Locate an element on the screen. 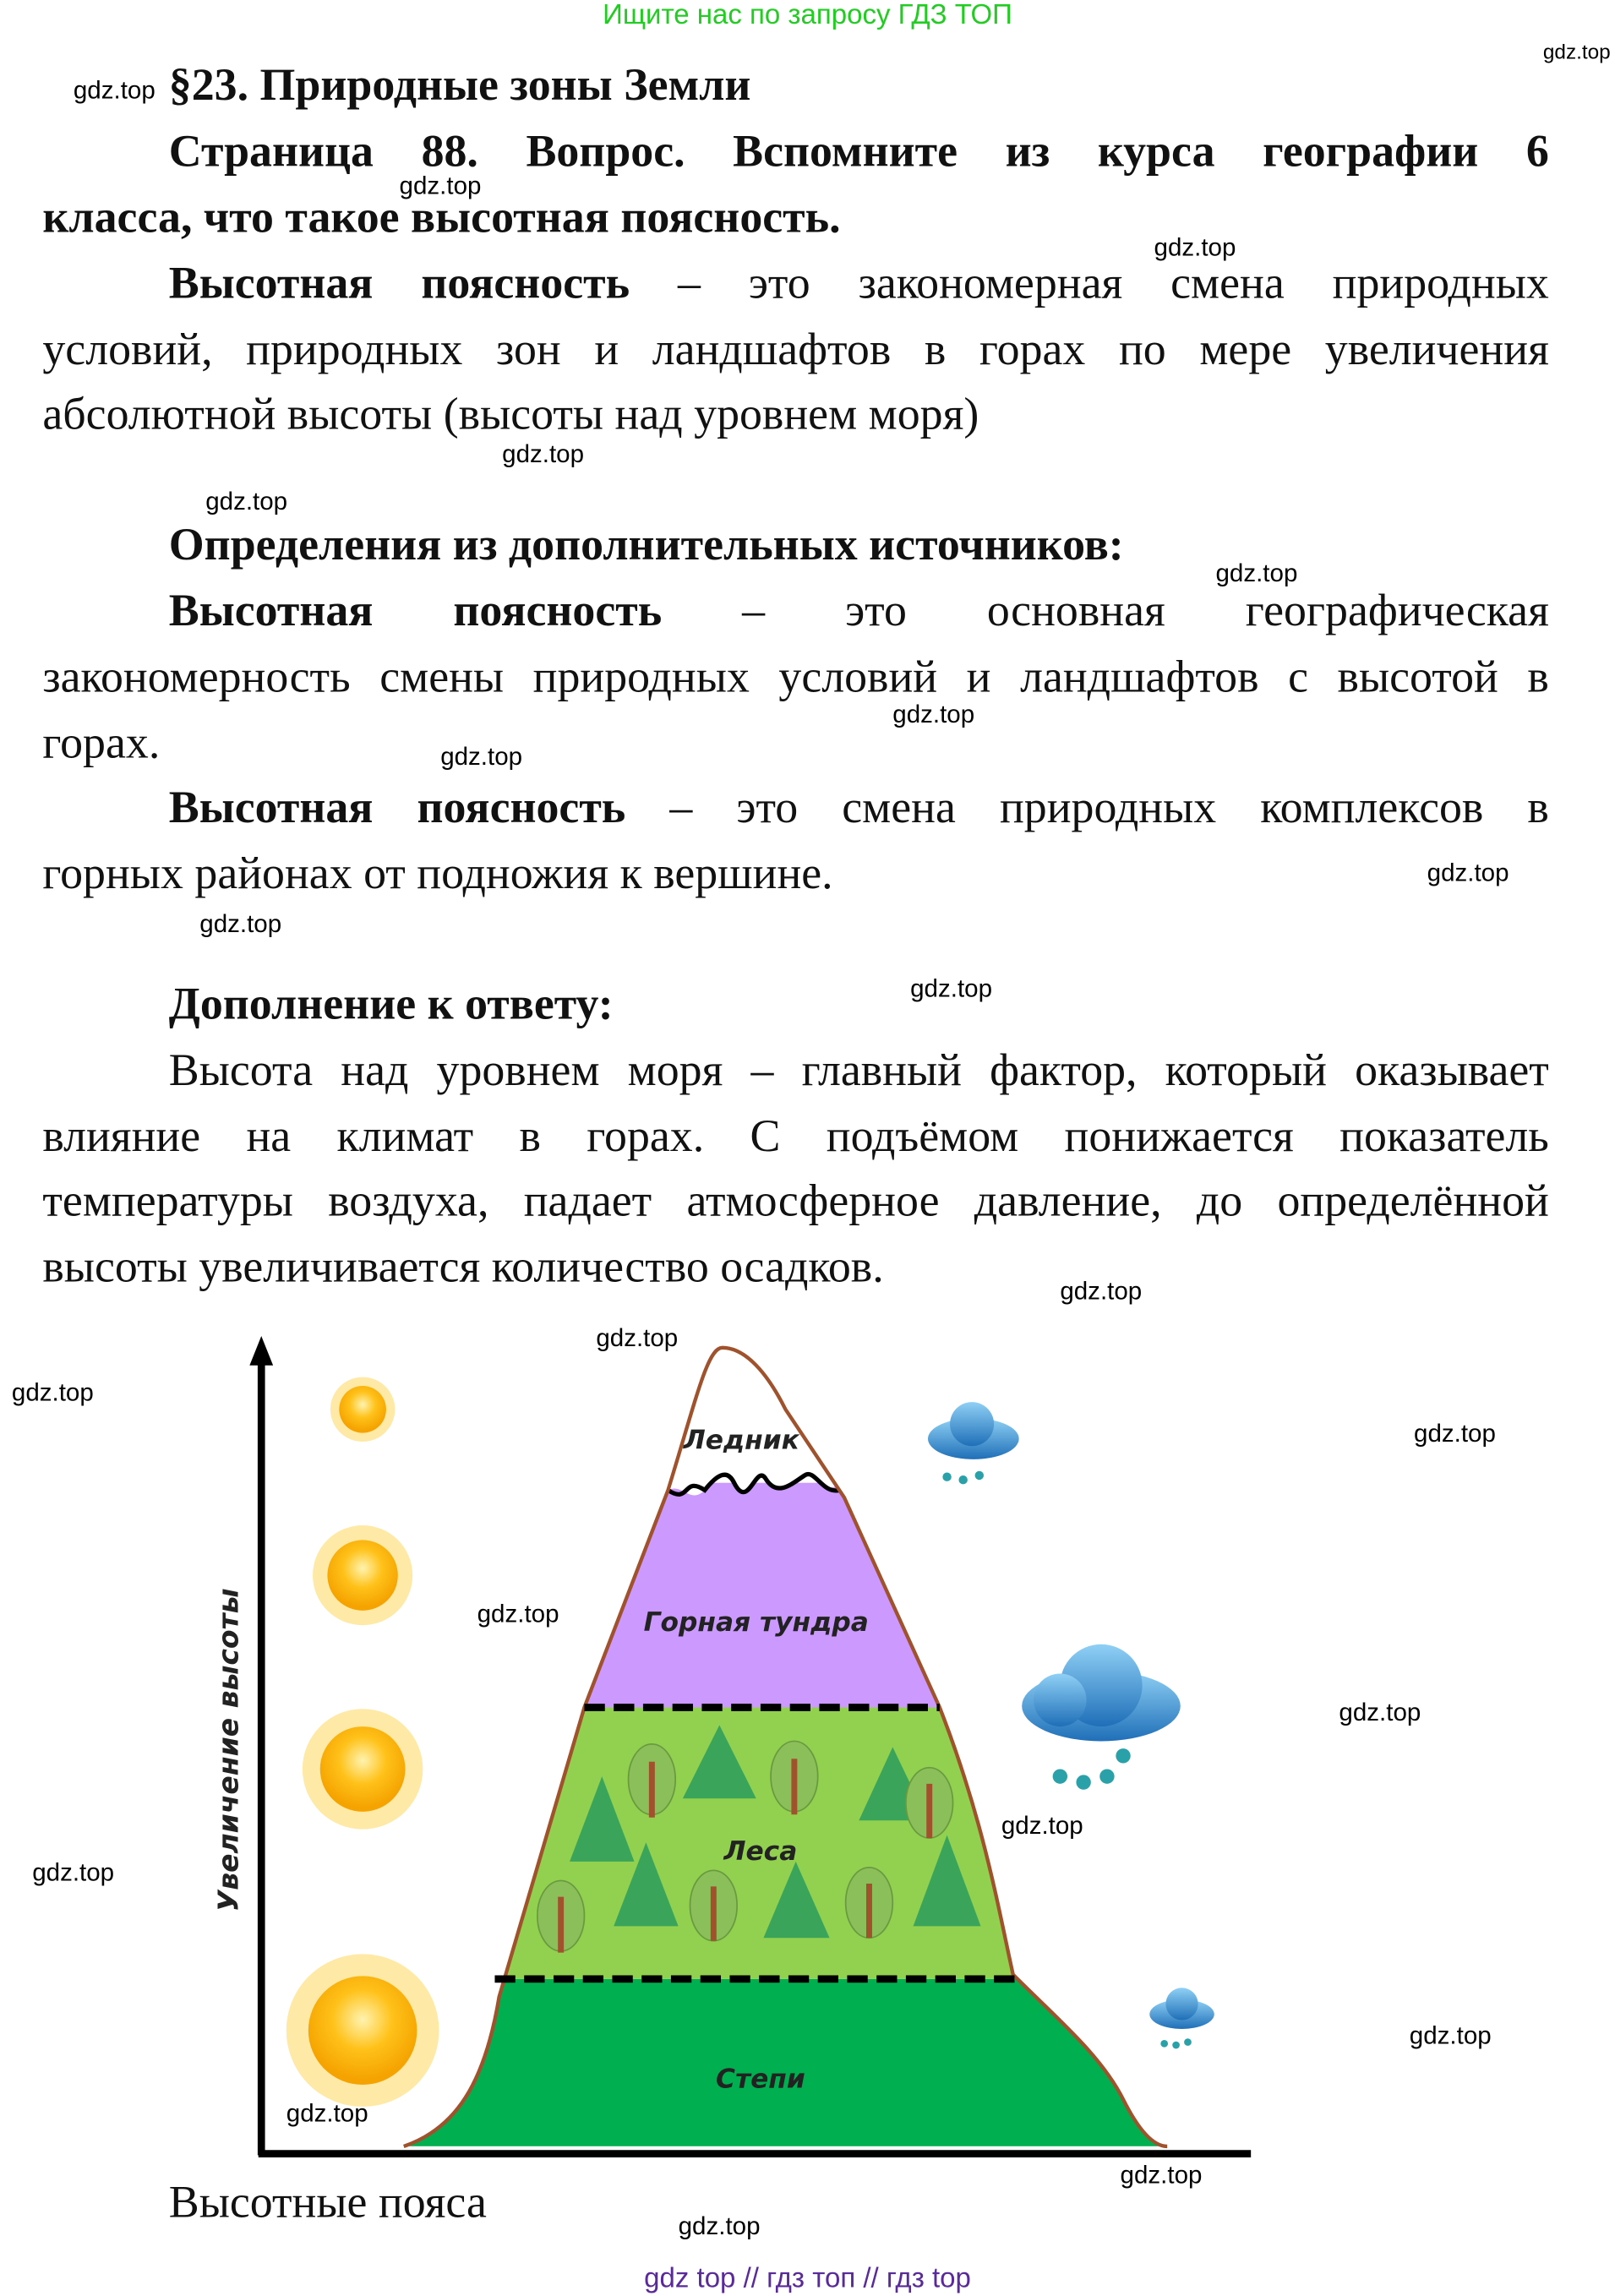 This screenshot has width=1615, height=2296. definition-text: – это закономерная смена природных is located at coordinates (1089, 282).